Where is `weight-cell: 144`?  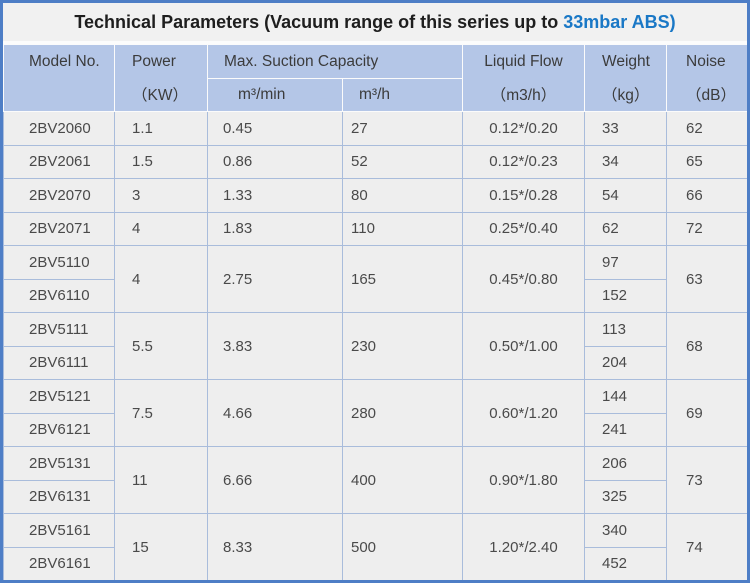 weight-cell: 144 is located at coordinates (625, 396).